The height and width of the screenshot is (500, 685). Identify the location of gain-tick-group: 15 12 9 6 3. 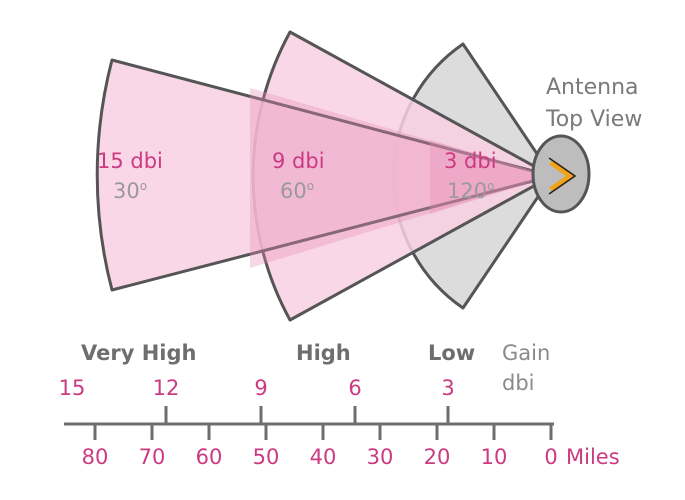
(257, 400).